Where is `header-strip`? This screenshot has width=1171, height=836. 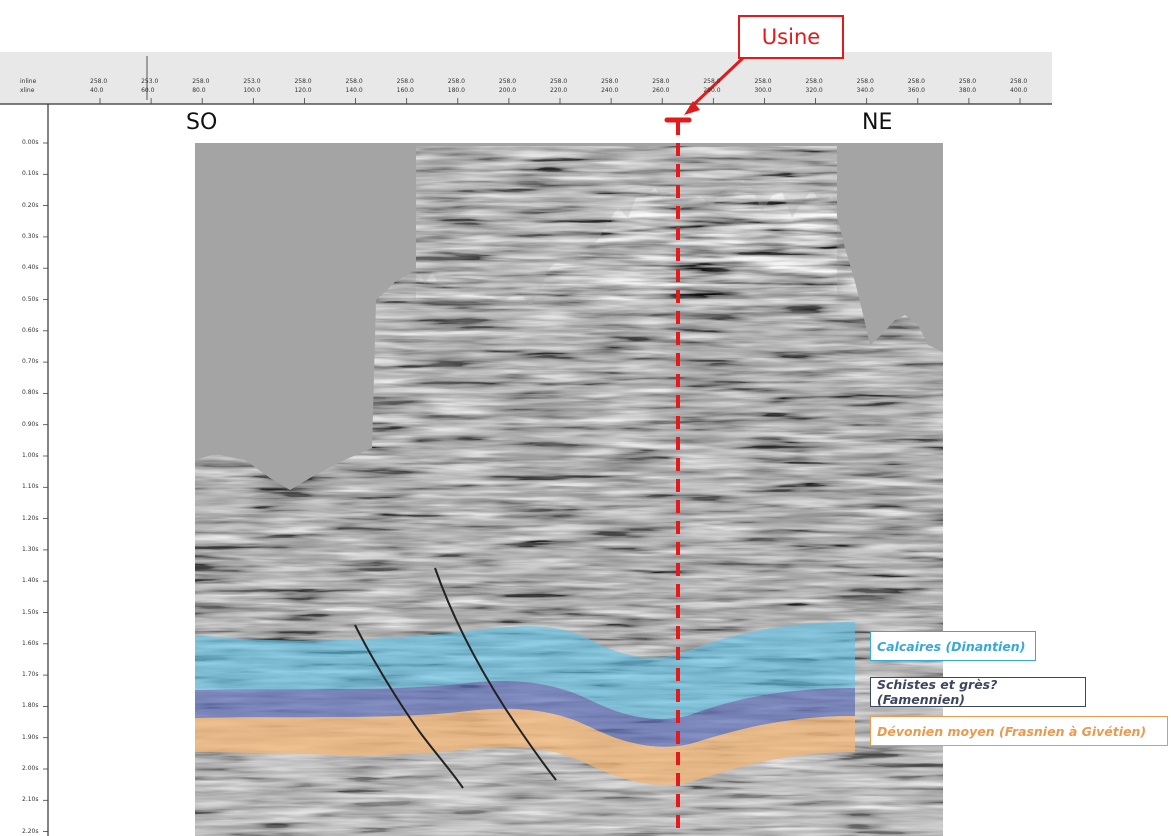 header-strip is located at coordinates (526, 78).